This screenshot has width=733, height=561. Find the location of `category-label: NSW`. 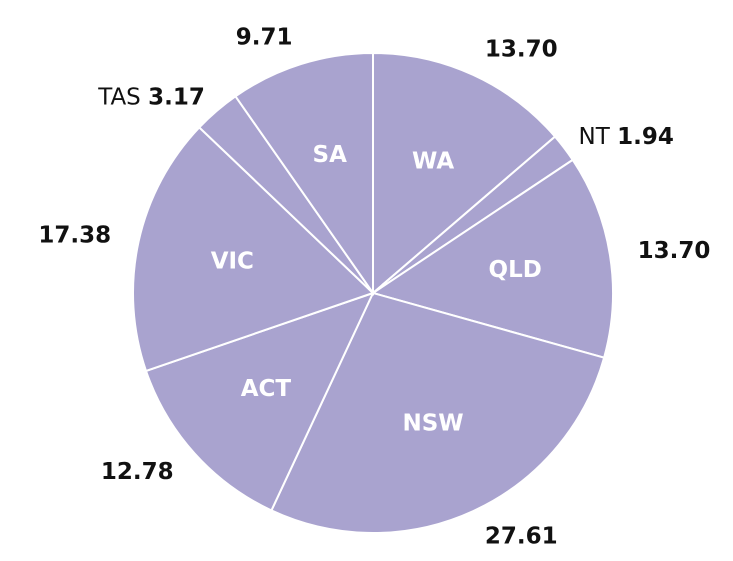

category-label: NSW is located at coordinates (432, 423).